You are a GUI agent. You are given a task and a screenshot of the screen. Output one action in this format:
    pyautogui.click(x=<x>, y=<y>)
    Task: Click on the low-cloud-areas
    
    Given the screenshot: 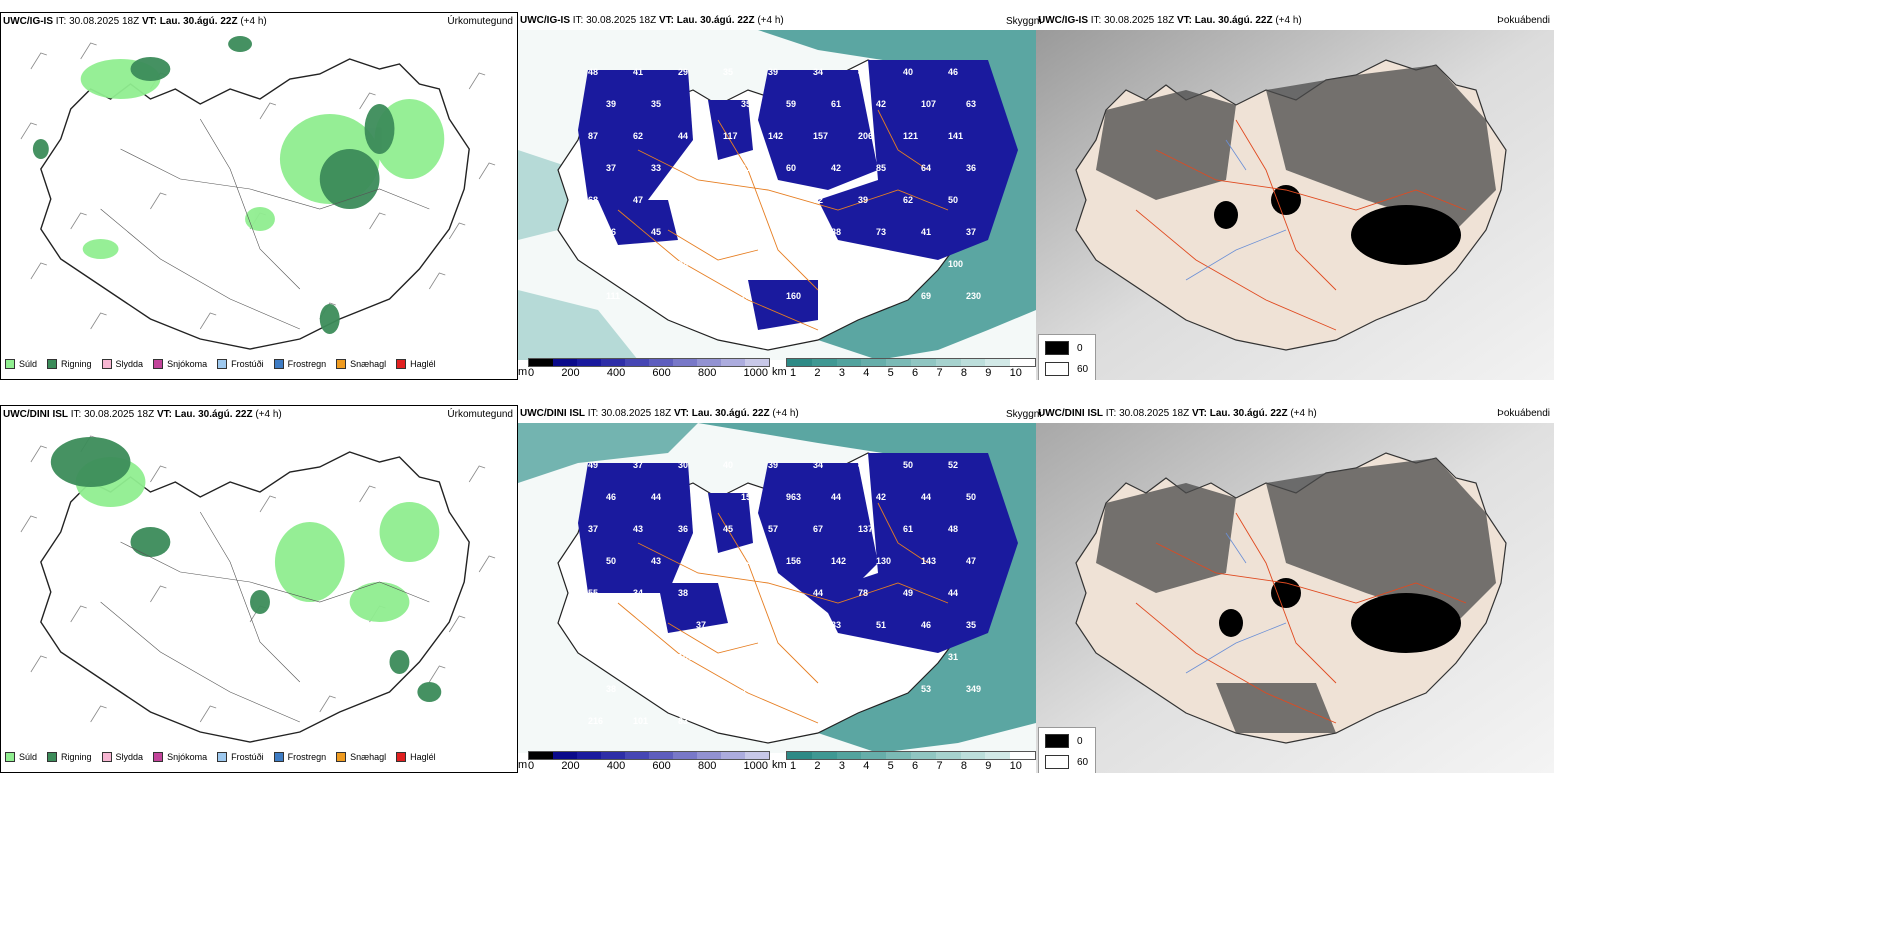 What is the action you would take?
    pyautogui.click(x=798, y=553)
    